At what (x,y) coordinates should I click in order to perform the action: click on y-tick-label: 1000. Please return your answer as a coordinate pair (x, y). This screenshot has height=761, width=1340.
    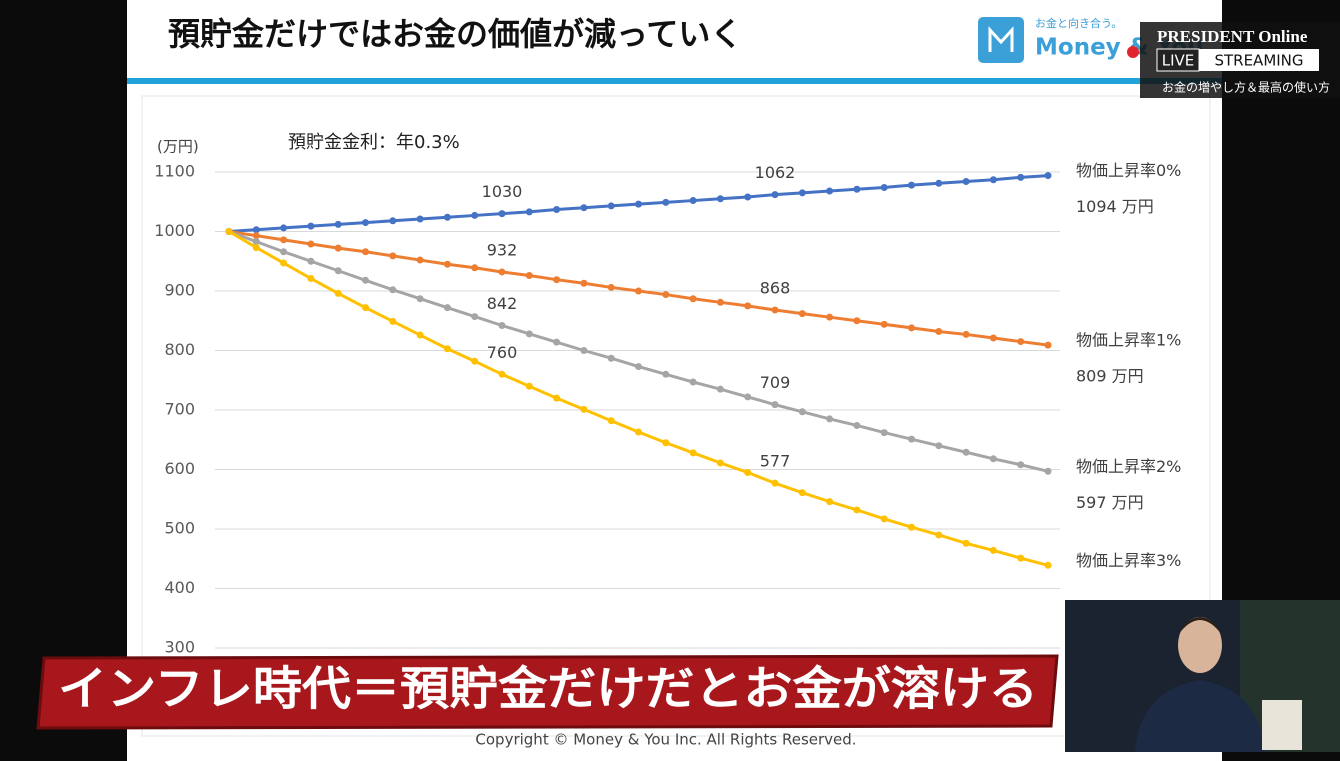
    Looking at the image, I should click on (174, 230).